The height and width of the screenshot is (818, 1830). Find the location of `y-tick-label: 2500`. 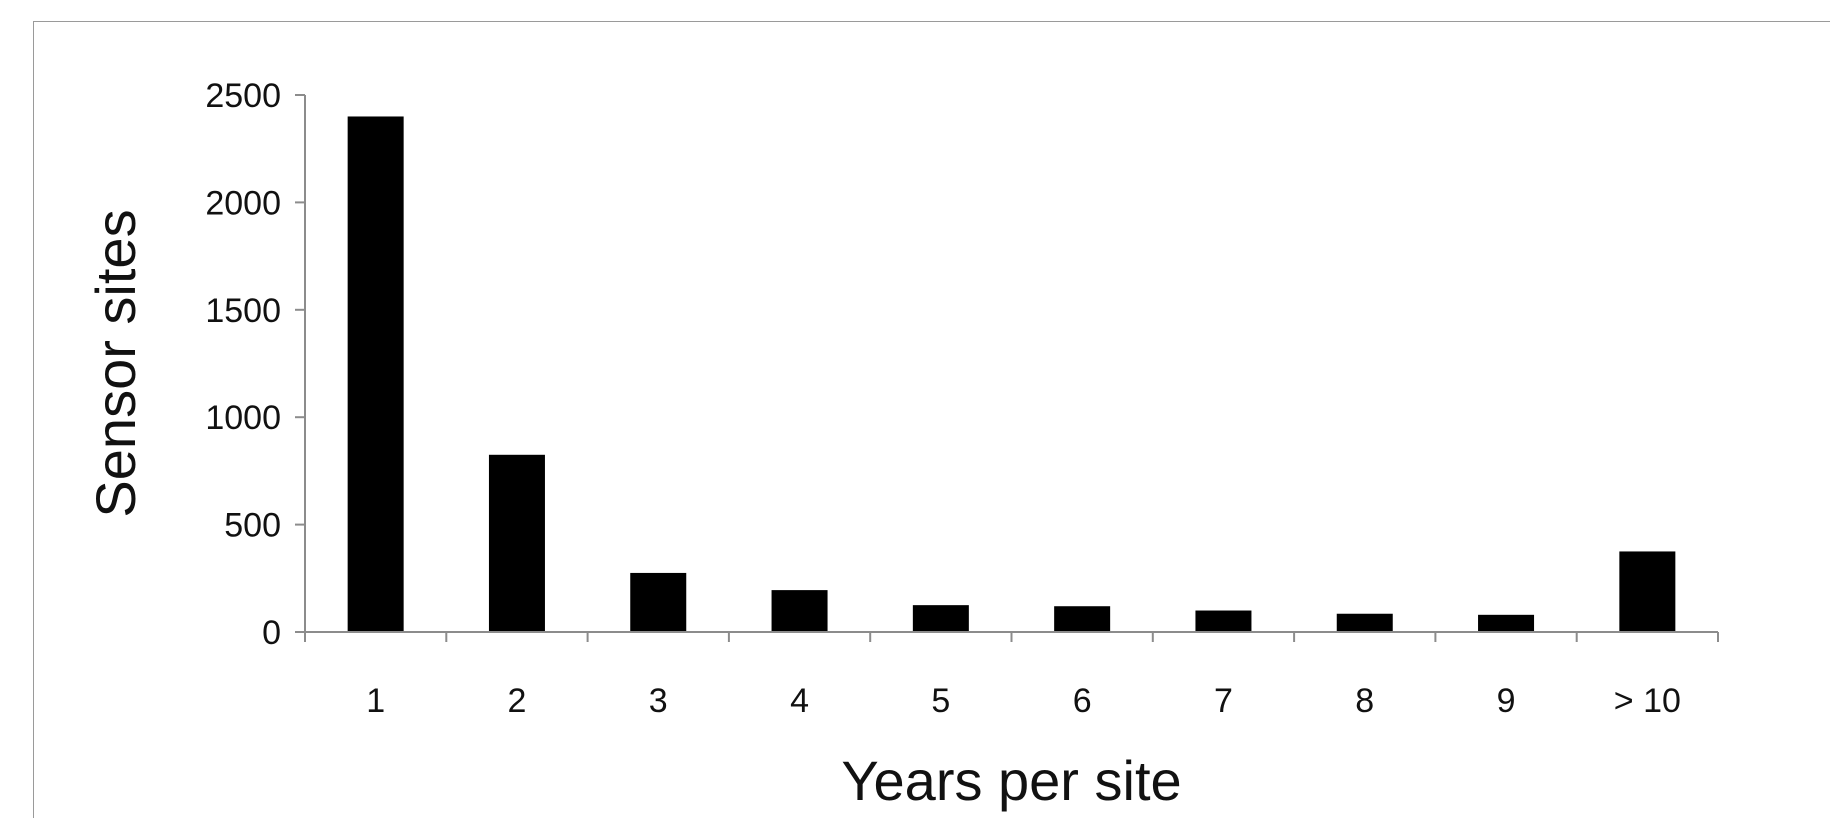

y-tick-label: 2500 is located at coordinates (243, 96).